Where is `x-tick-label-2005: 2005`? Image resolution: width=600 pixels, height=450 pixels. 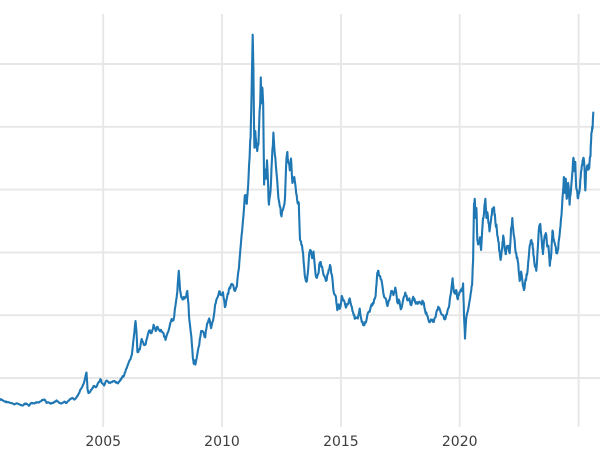 x-tick-label-2005: 2005 is located at coordinates (103, 442).